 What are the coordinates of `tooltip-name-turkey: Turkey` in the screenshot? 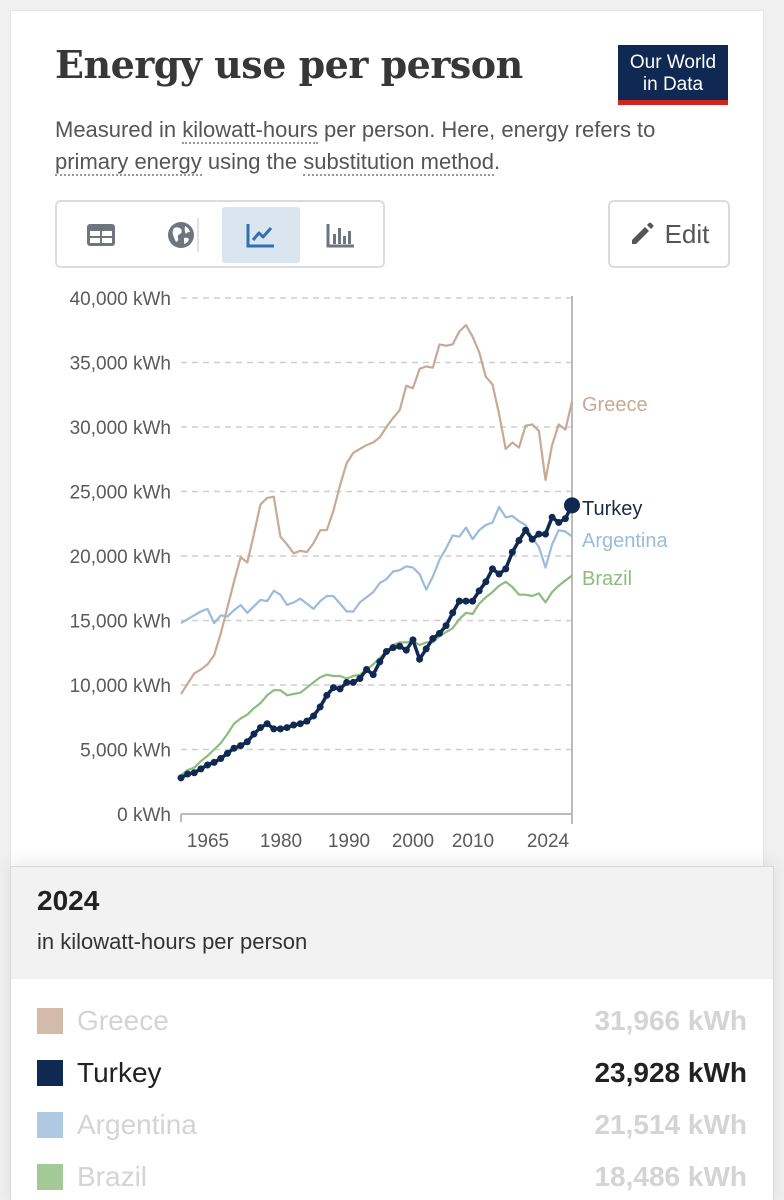 It's located at (119, 1072).